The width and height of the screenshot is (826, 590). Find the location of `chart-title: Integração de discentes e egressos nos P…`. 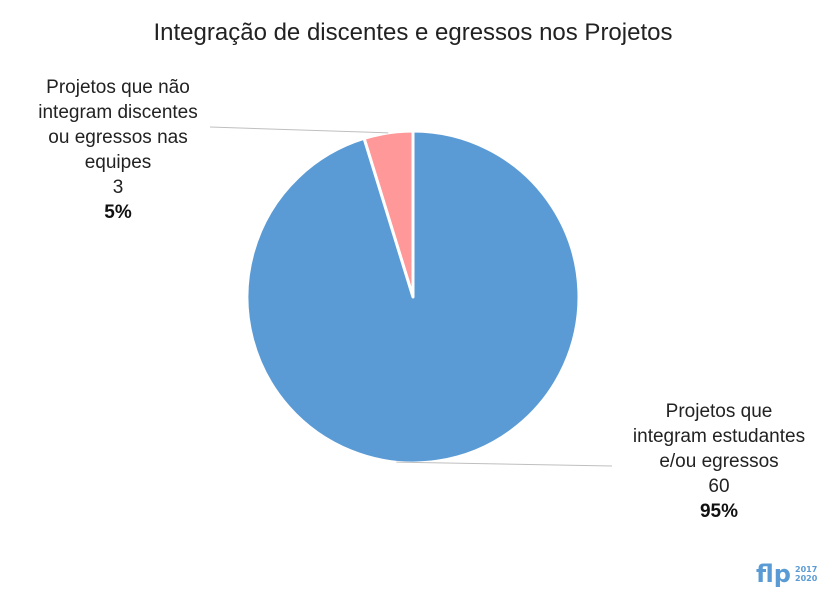

chart-title: Integração de discentes e egressos nos P… is located at coordinates (413, 32).